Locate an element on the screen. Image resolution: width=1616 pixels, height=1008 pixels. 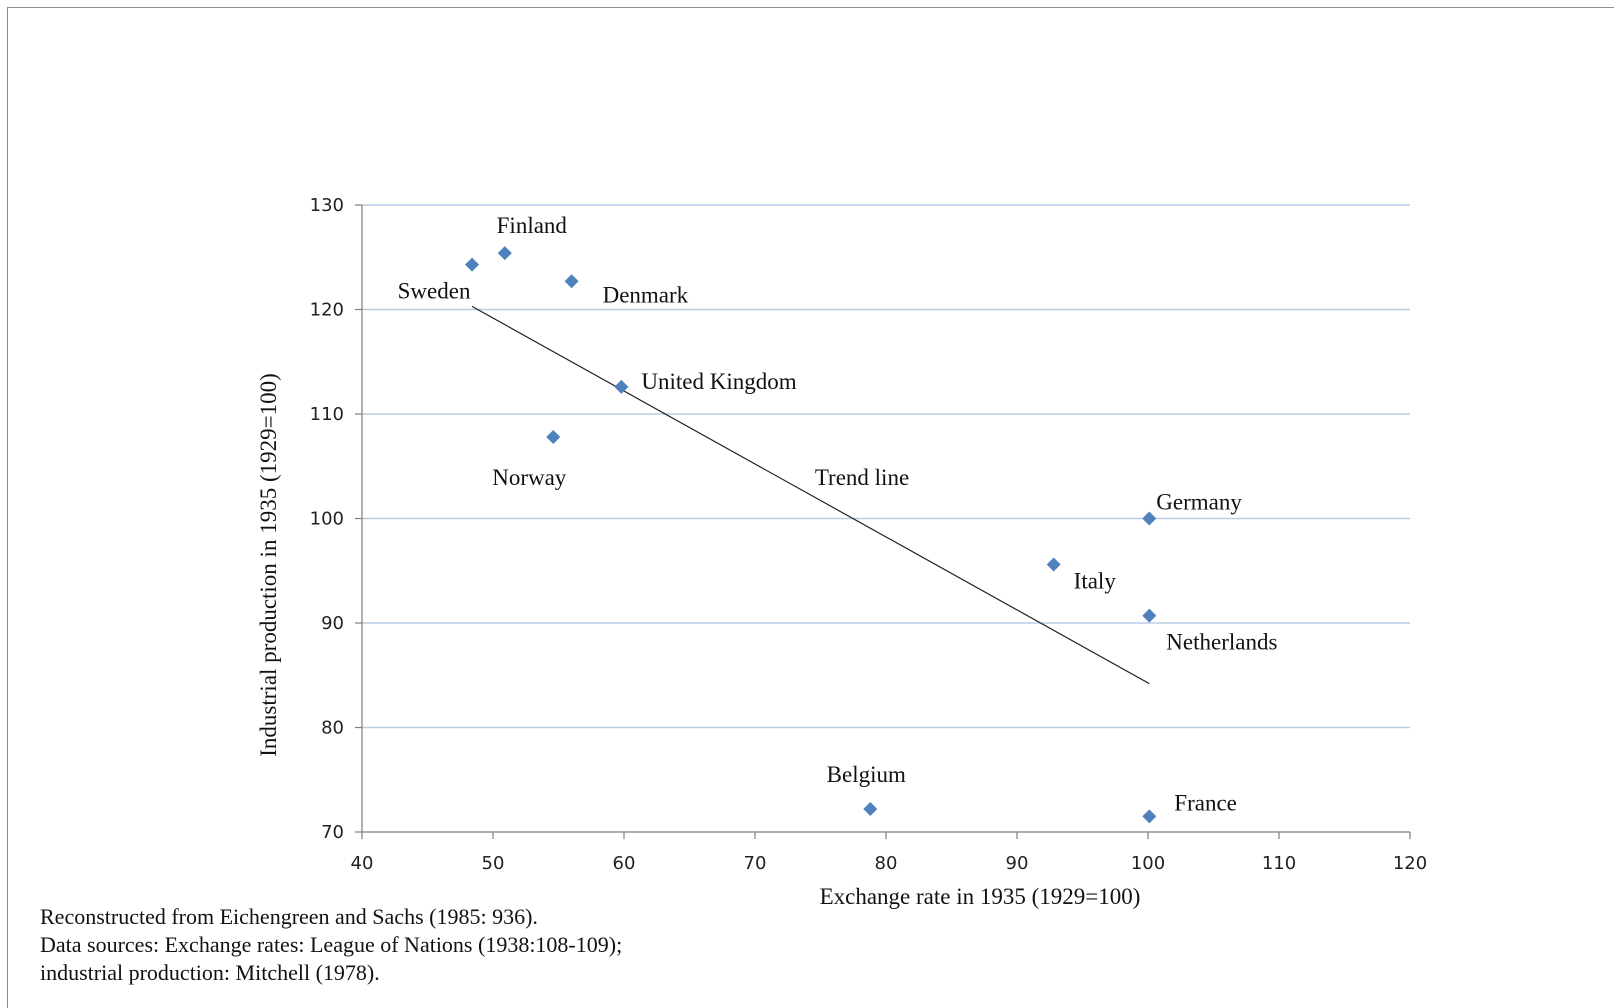
y-tick-label: 100 is located at coordinates (327, 519).